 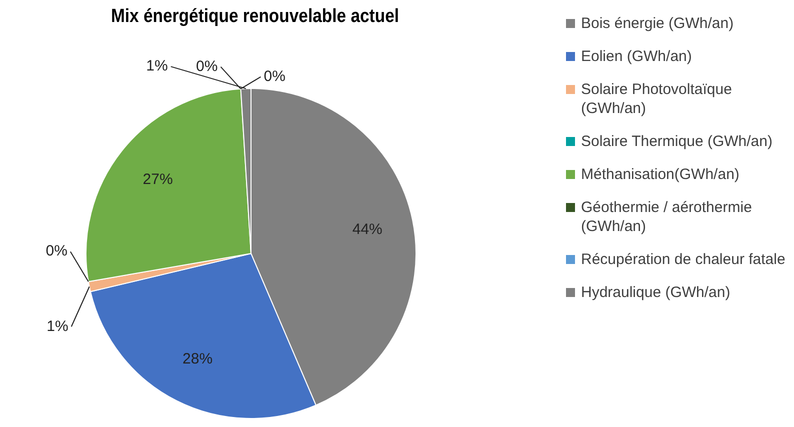 I want to click on legend-label: Méthanisation(GWh/an), so click(x=660, y=174).